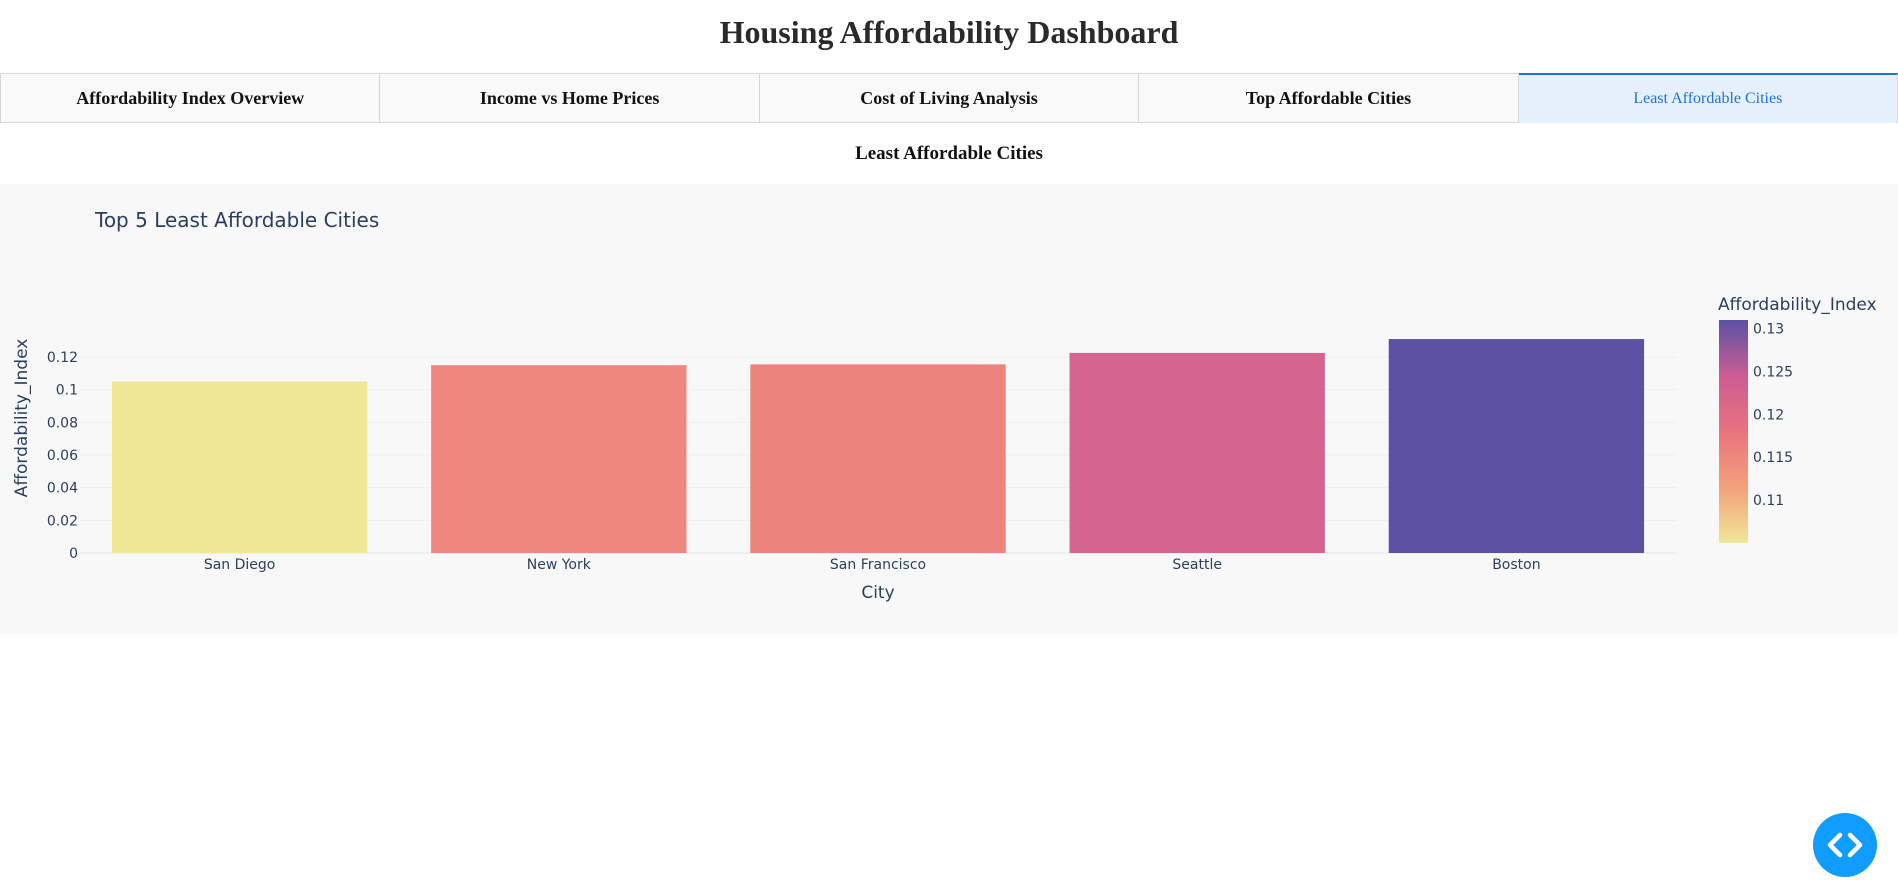 This screenshot has width=1898, height=885. What do you see at coordinates (62, 358) in the screenshot?
I see `y-tick-label: 0.12` at bounding box center [62, 358].